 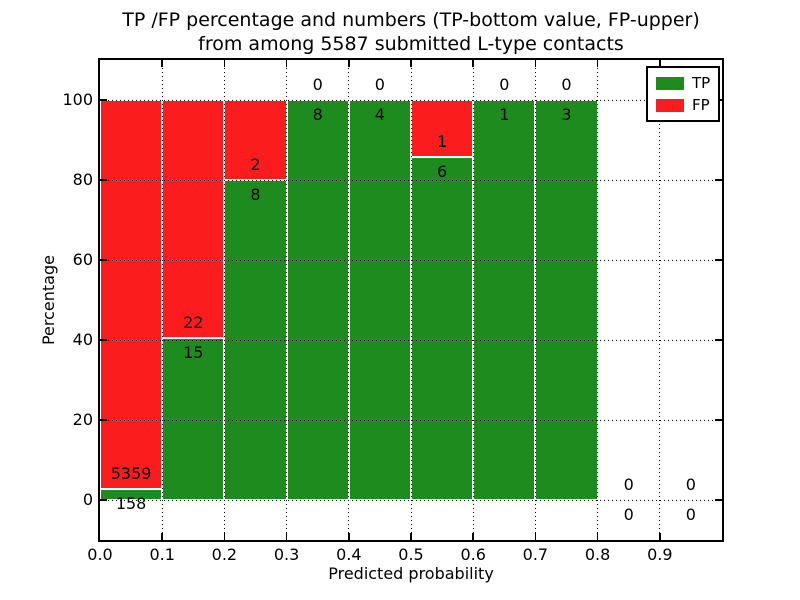 I want to click on legend-box: TP FP, so click(x=683, y=94).